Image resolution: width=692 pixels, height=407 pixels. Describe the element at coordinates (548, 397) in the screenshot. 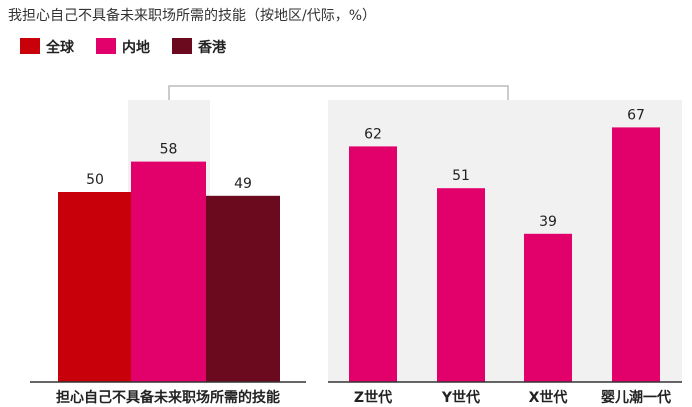

I see `category-label-generation-2: X世代` at that location.